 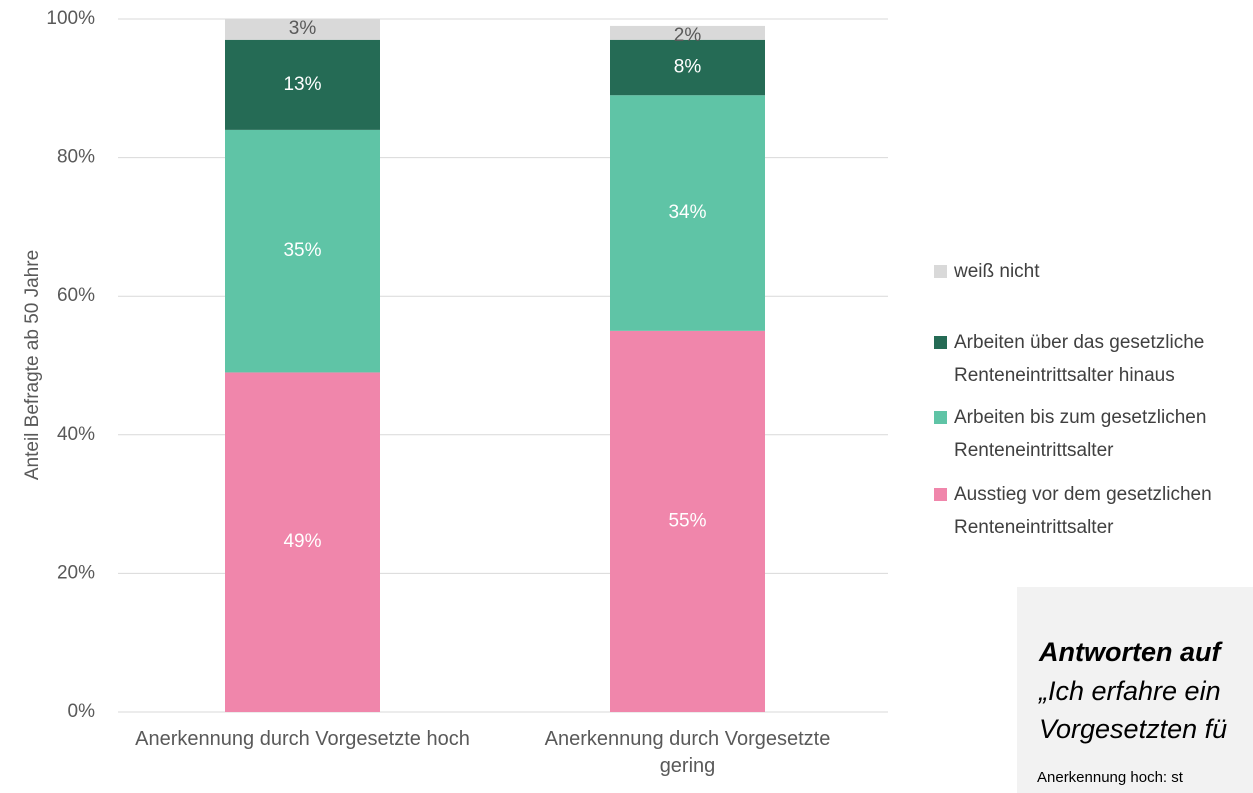 What do you see at coordinates (76, 295) in the screenshot?
I see `y-tick-label: 60%` at bounding box center [76, 295].